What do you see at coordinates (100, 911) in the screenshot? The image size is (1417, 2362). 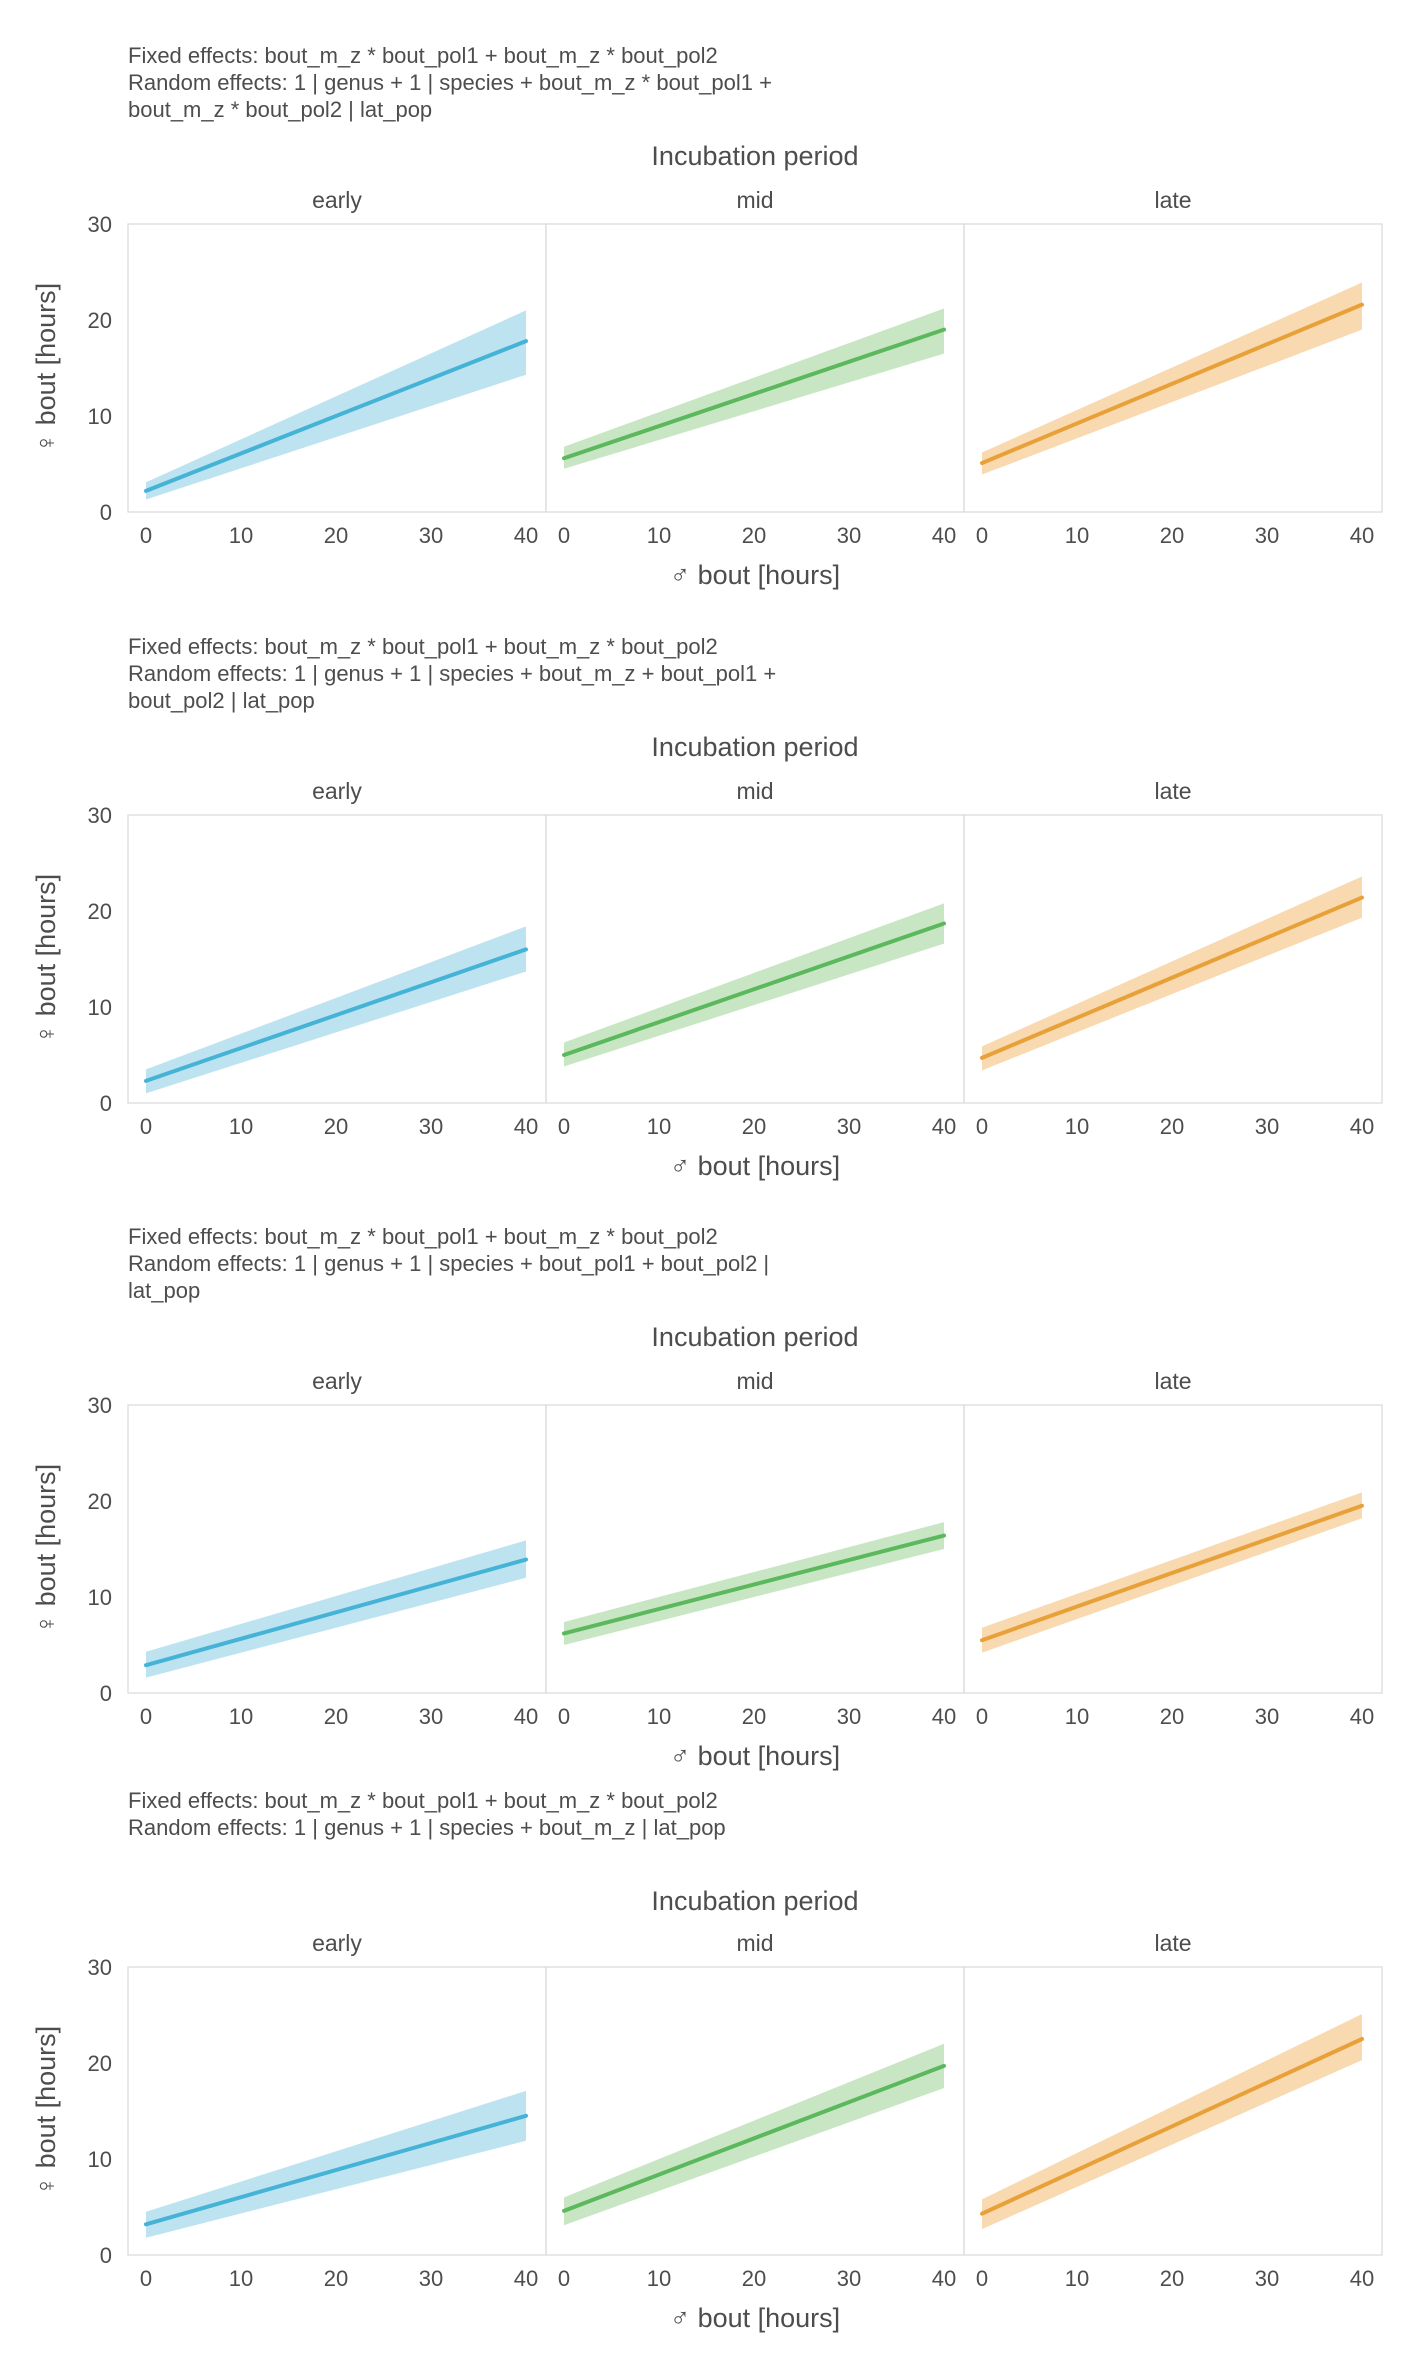 I see `y-tick-label: 20` at bounding box center [100, 911].